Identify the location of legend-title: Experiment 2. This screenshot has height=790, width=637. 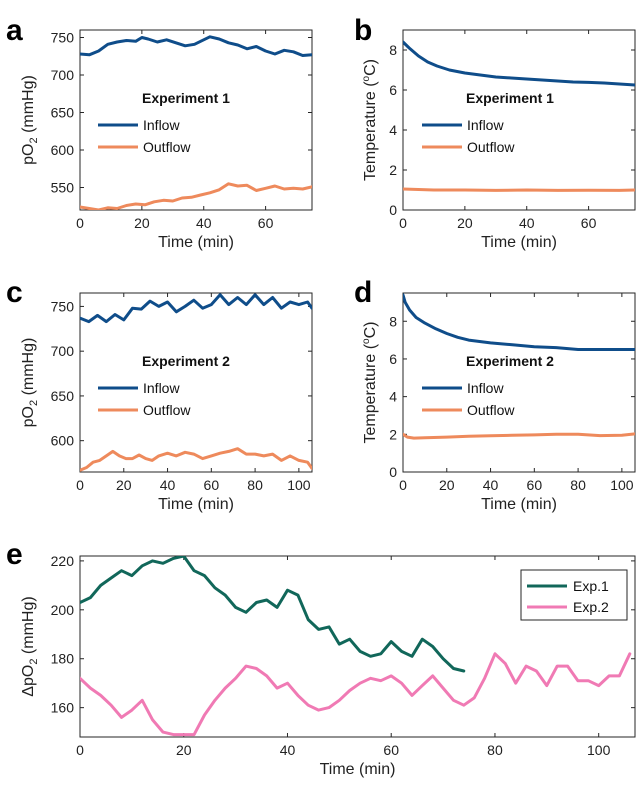
(186, 361).